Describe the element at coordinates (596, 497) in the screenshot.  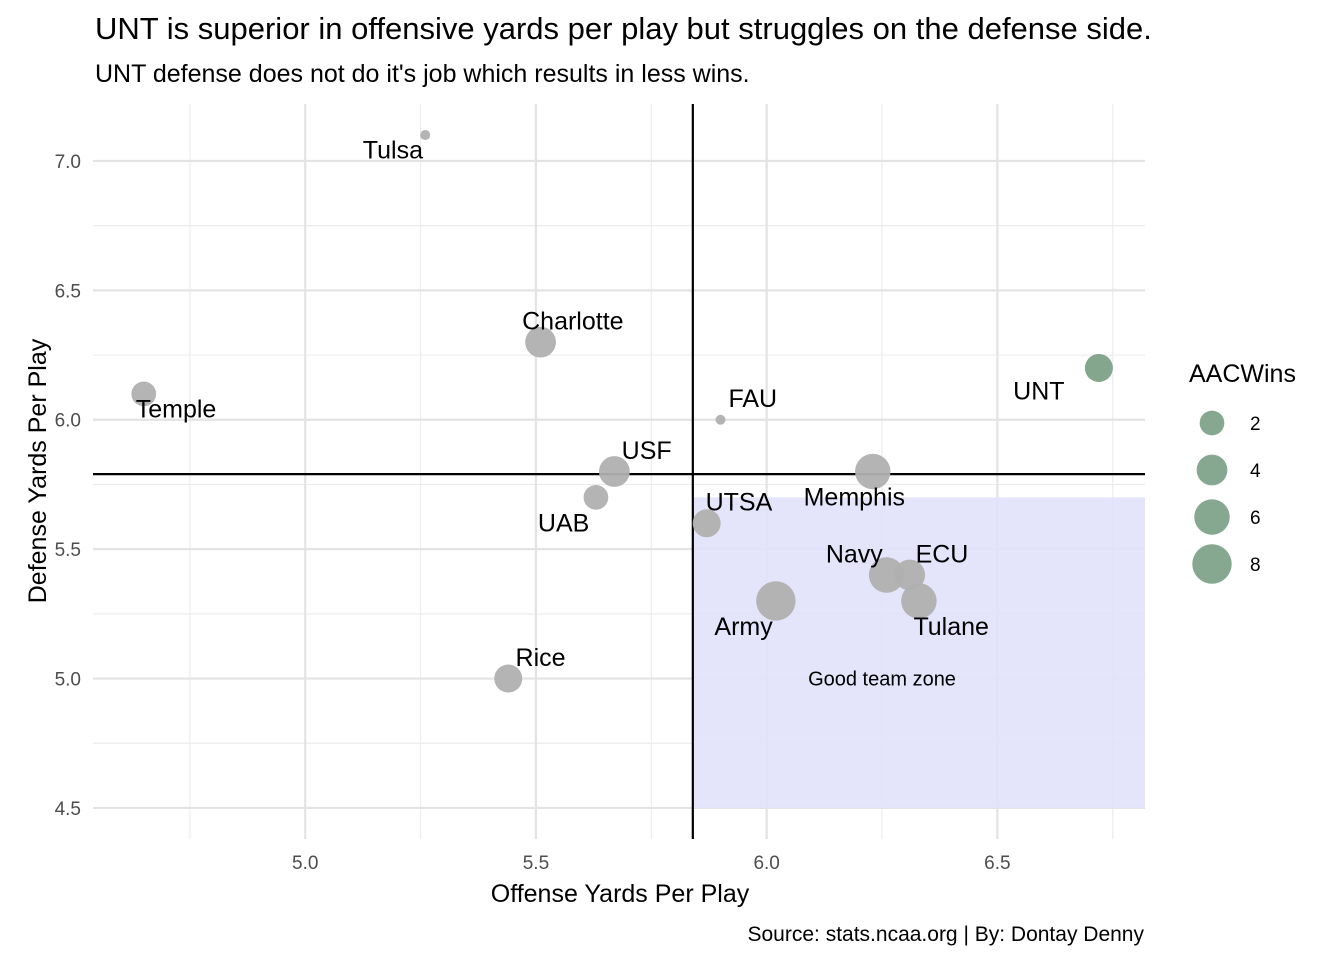
I see `data-point-uab` at that location.